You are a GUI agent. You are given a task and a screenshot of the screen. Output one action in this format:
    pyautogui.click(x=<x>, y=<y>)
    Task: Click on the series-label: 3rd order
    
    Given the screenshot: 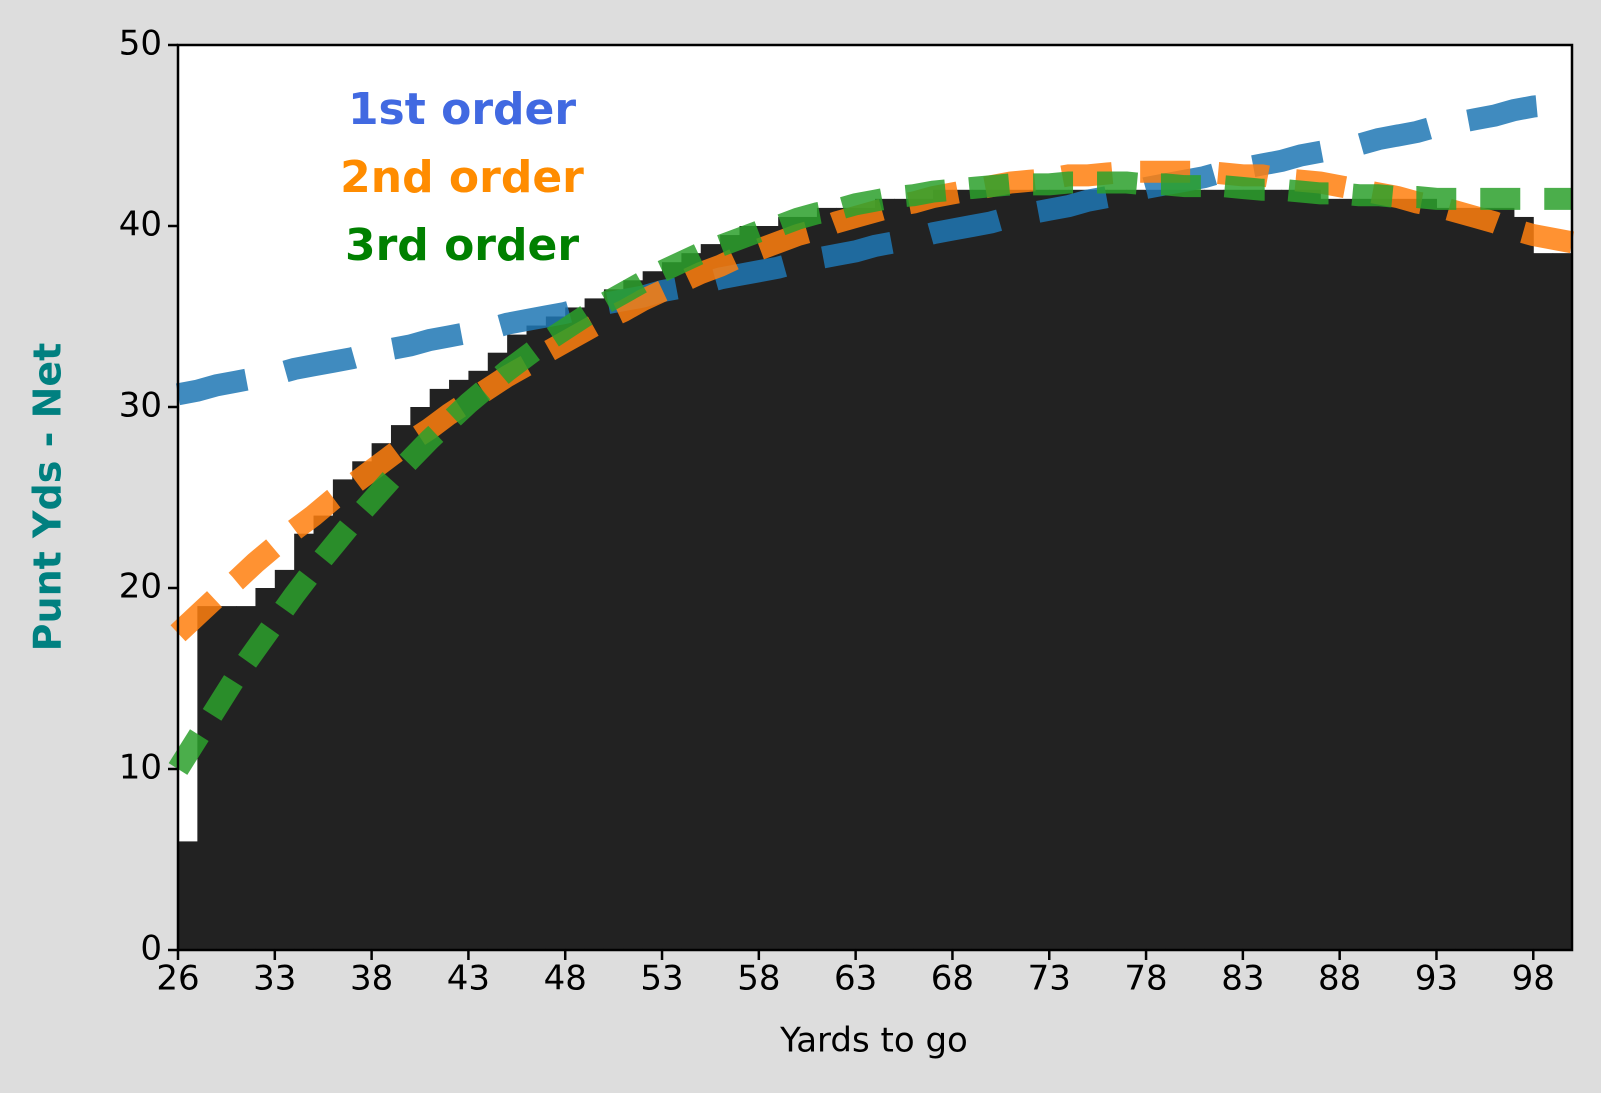 What is the action you would take?
    pyautogui.click(x=462, y=245)
    